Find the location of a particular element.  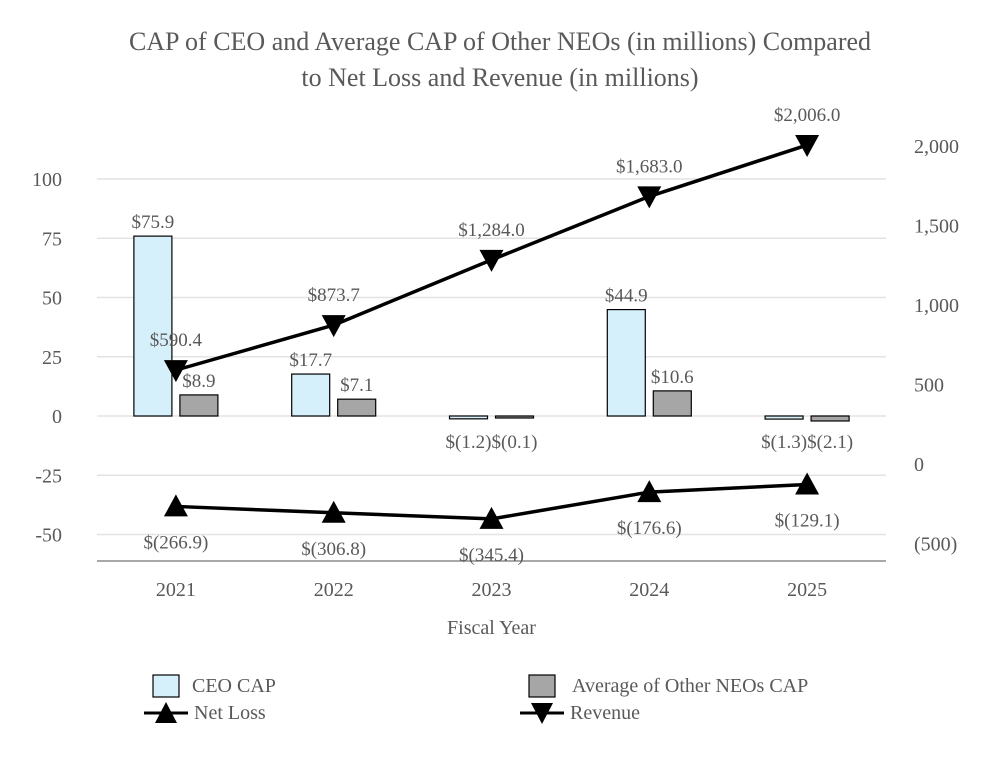

data-label-other-neos-cap: $(0.1) is located at coordinates (515, 442).